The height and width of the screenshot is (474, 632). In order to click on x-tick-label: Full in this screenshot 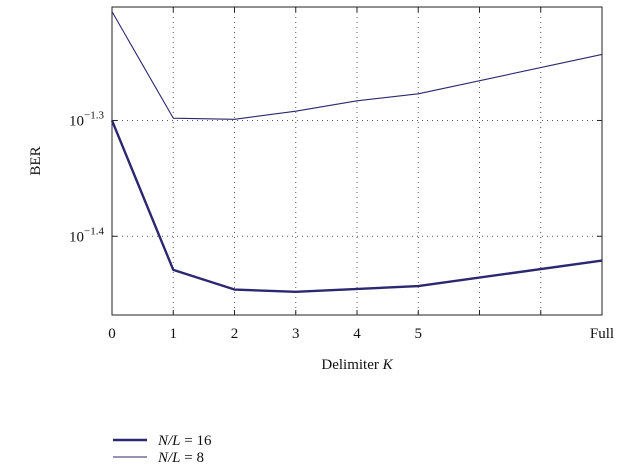, I will do `click(602, 334)`.